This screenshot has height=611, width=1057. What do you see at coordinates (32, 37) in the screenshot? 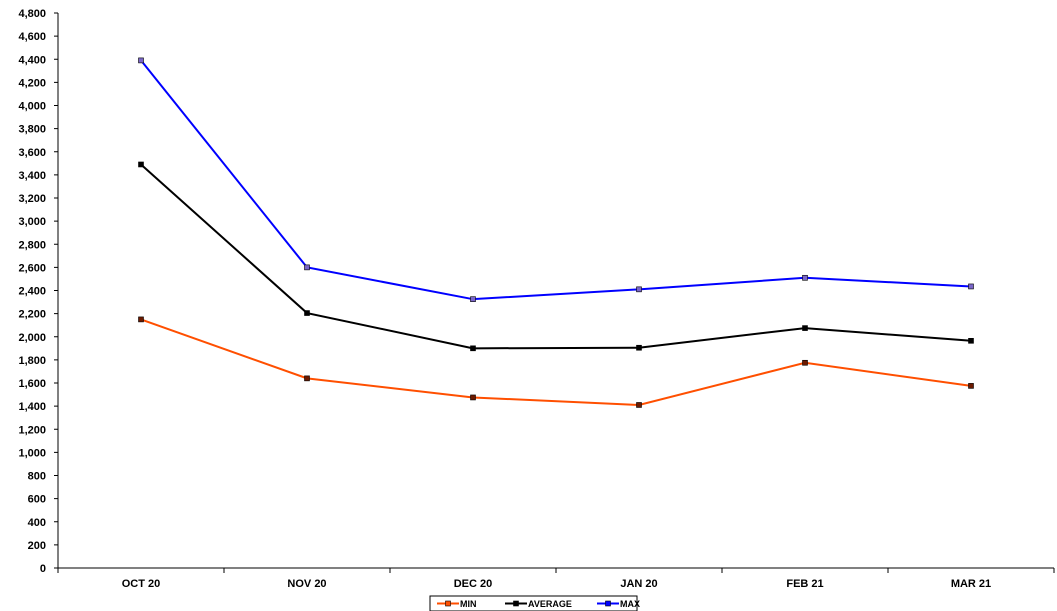
I see `y-tick-label: 4,600` at bounding box center [32, 37].